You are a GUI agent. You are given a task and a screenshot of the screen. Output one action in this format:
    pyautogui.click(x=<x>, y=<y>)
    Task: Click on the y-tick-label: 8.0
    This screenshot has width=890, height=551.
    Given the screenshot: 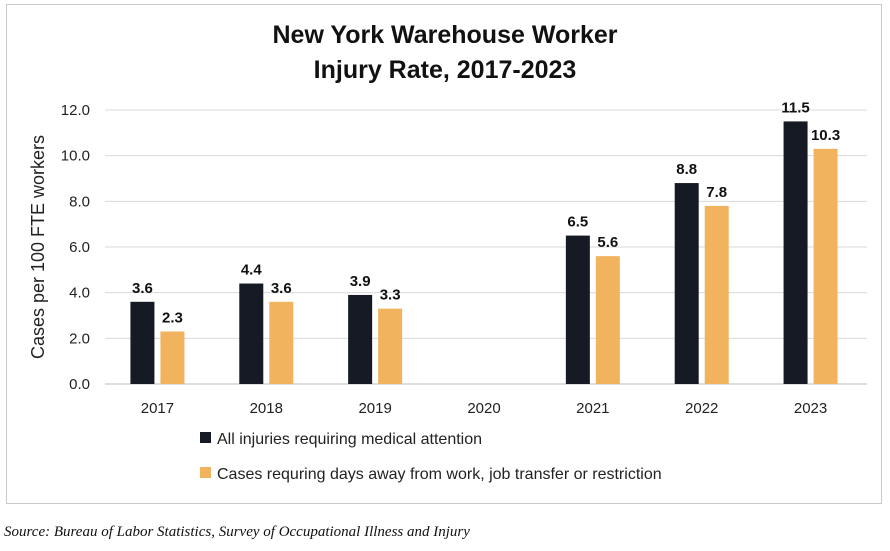 What is the action you would take?
    pyautogui.click(x=79, y=201)
    